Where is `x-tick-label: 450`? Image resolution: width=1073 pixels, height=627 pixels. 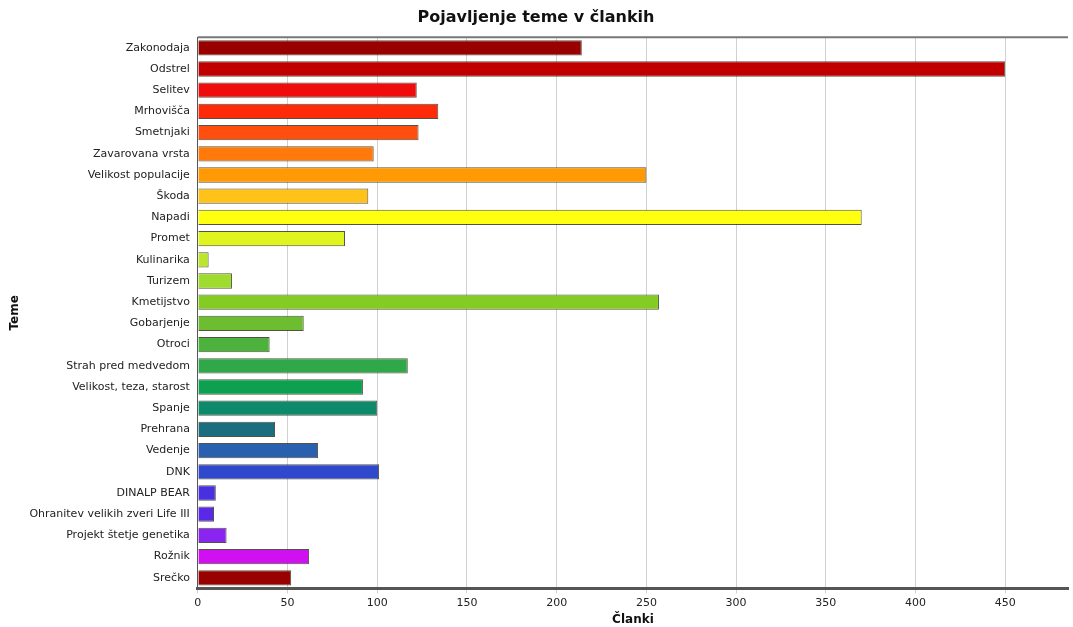 x-tick-label: 450 is located at coordinates (1005, 602).